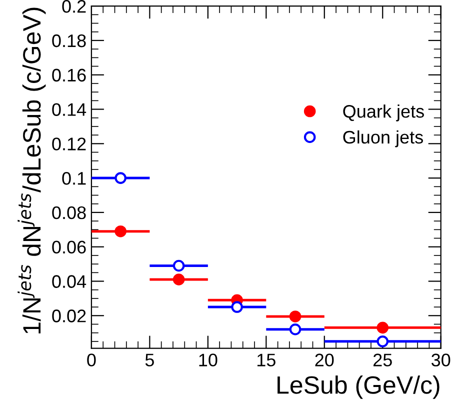 This screenshot has width=469, height=405. What do you see at coordinates (91, 360) in the screenshot?
I see `x-tick-label: 0` at bounding box center [91, 360].